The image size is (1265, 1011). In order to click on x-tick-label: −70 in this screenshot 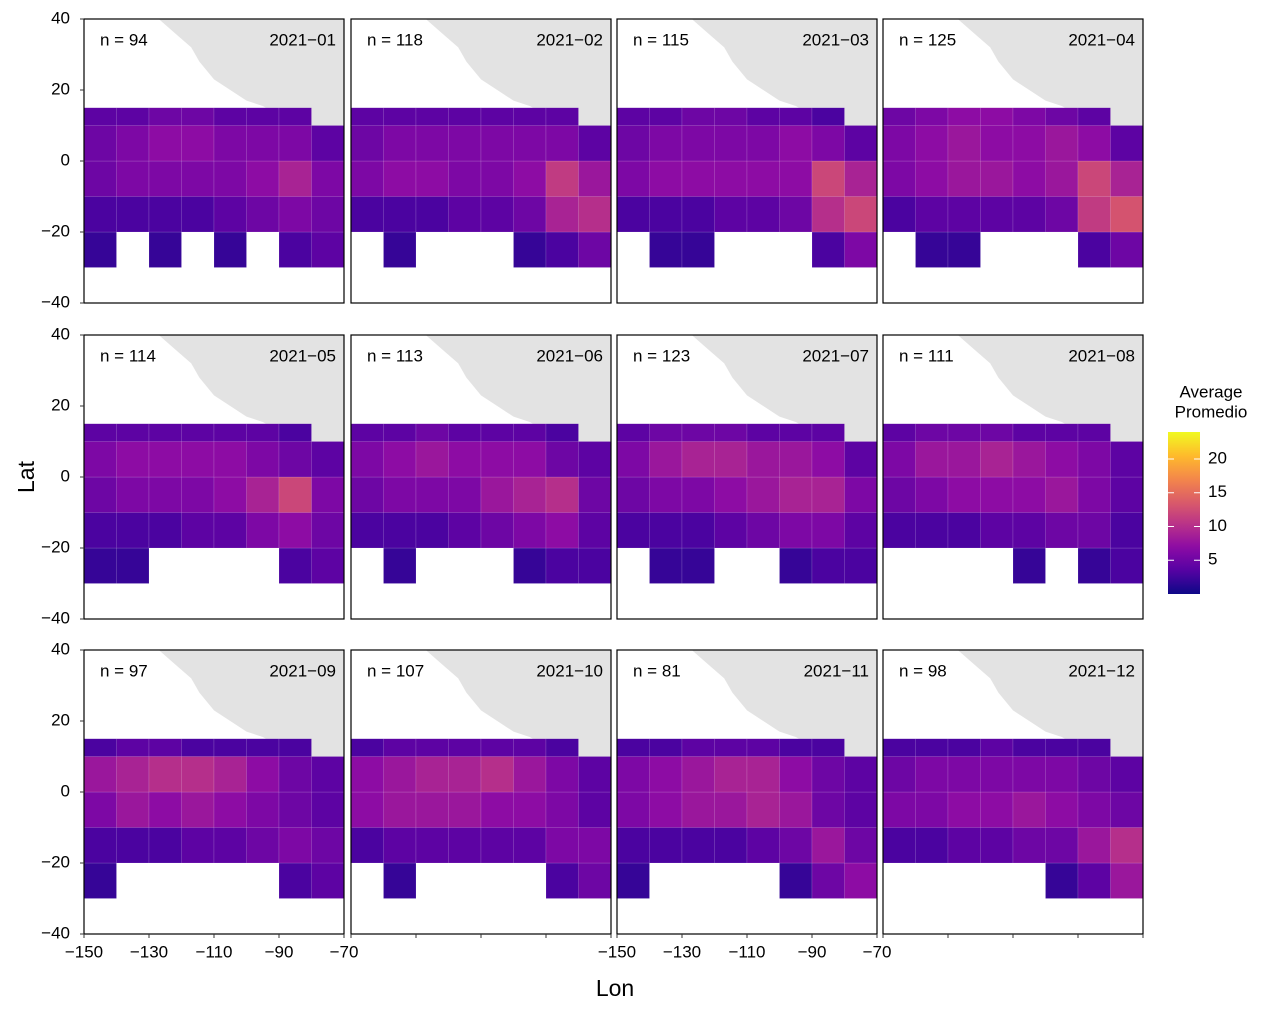, I will do `click(344, 951)`.